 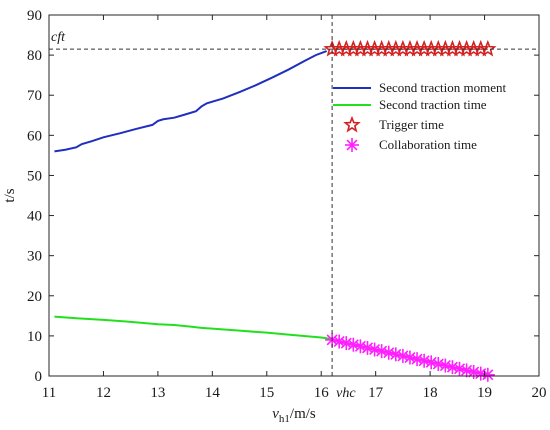 I want to click on y-tick-label: 70, so click(x=34, y=96).